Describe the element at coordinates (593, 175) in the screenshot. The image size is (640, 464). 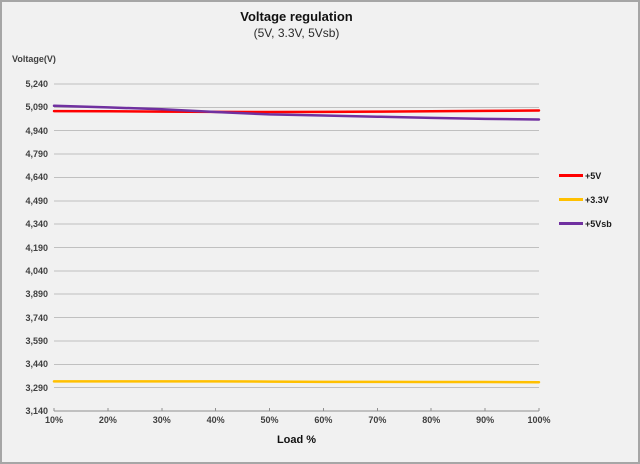
I see `legend-label: +5V` at that location.